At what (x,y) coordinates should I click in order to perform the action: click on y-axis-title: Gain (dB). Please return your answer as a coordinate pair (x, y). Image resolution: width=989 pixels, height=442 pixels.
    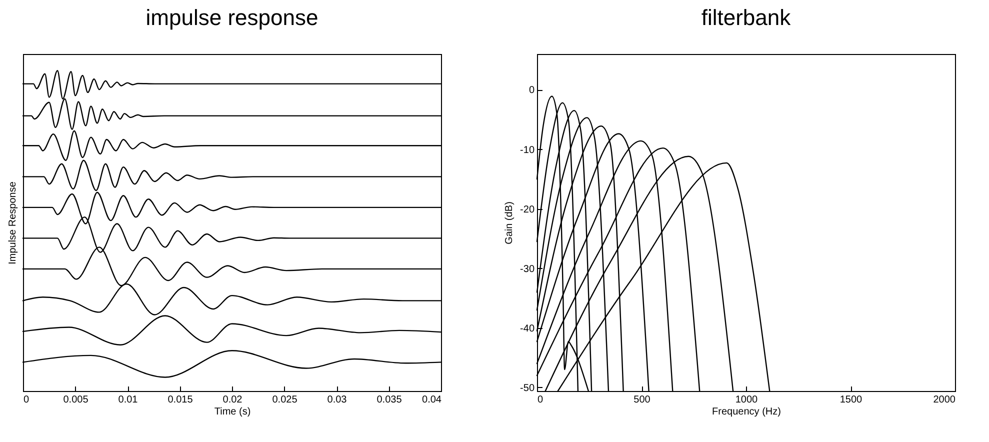
    Looking at the image, I should click on (510, 223).